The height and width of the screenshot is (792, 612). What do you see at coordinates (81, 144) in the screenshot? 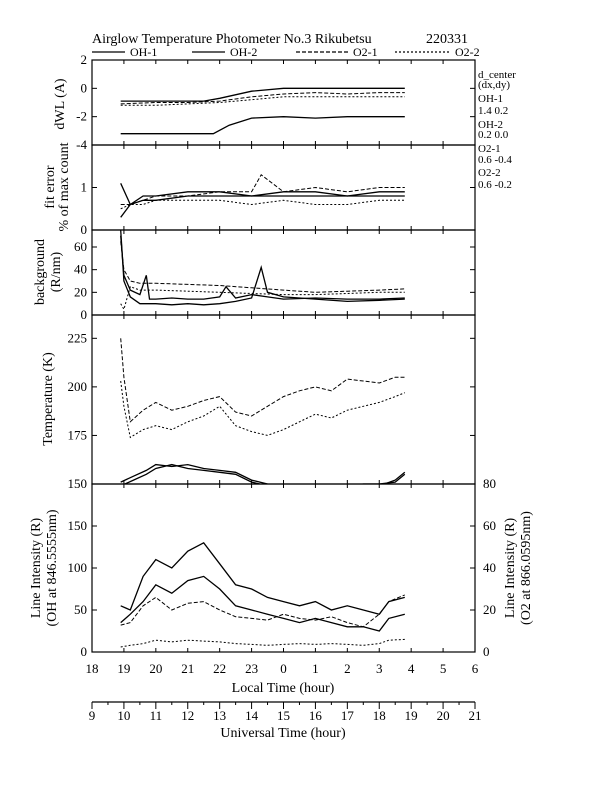
I see `y-tick-label: -4` at bounding box center [81, 144].